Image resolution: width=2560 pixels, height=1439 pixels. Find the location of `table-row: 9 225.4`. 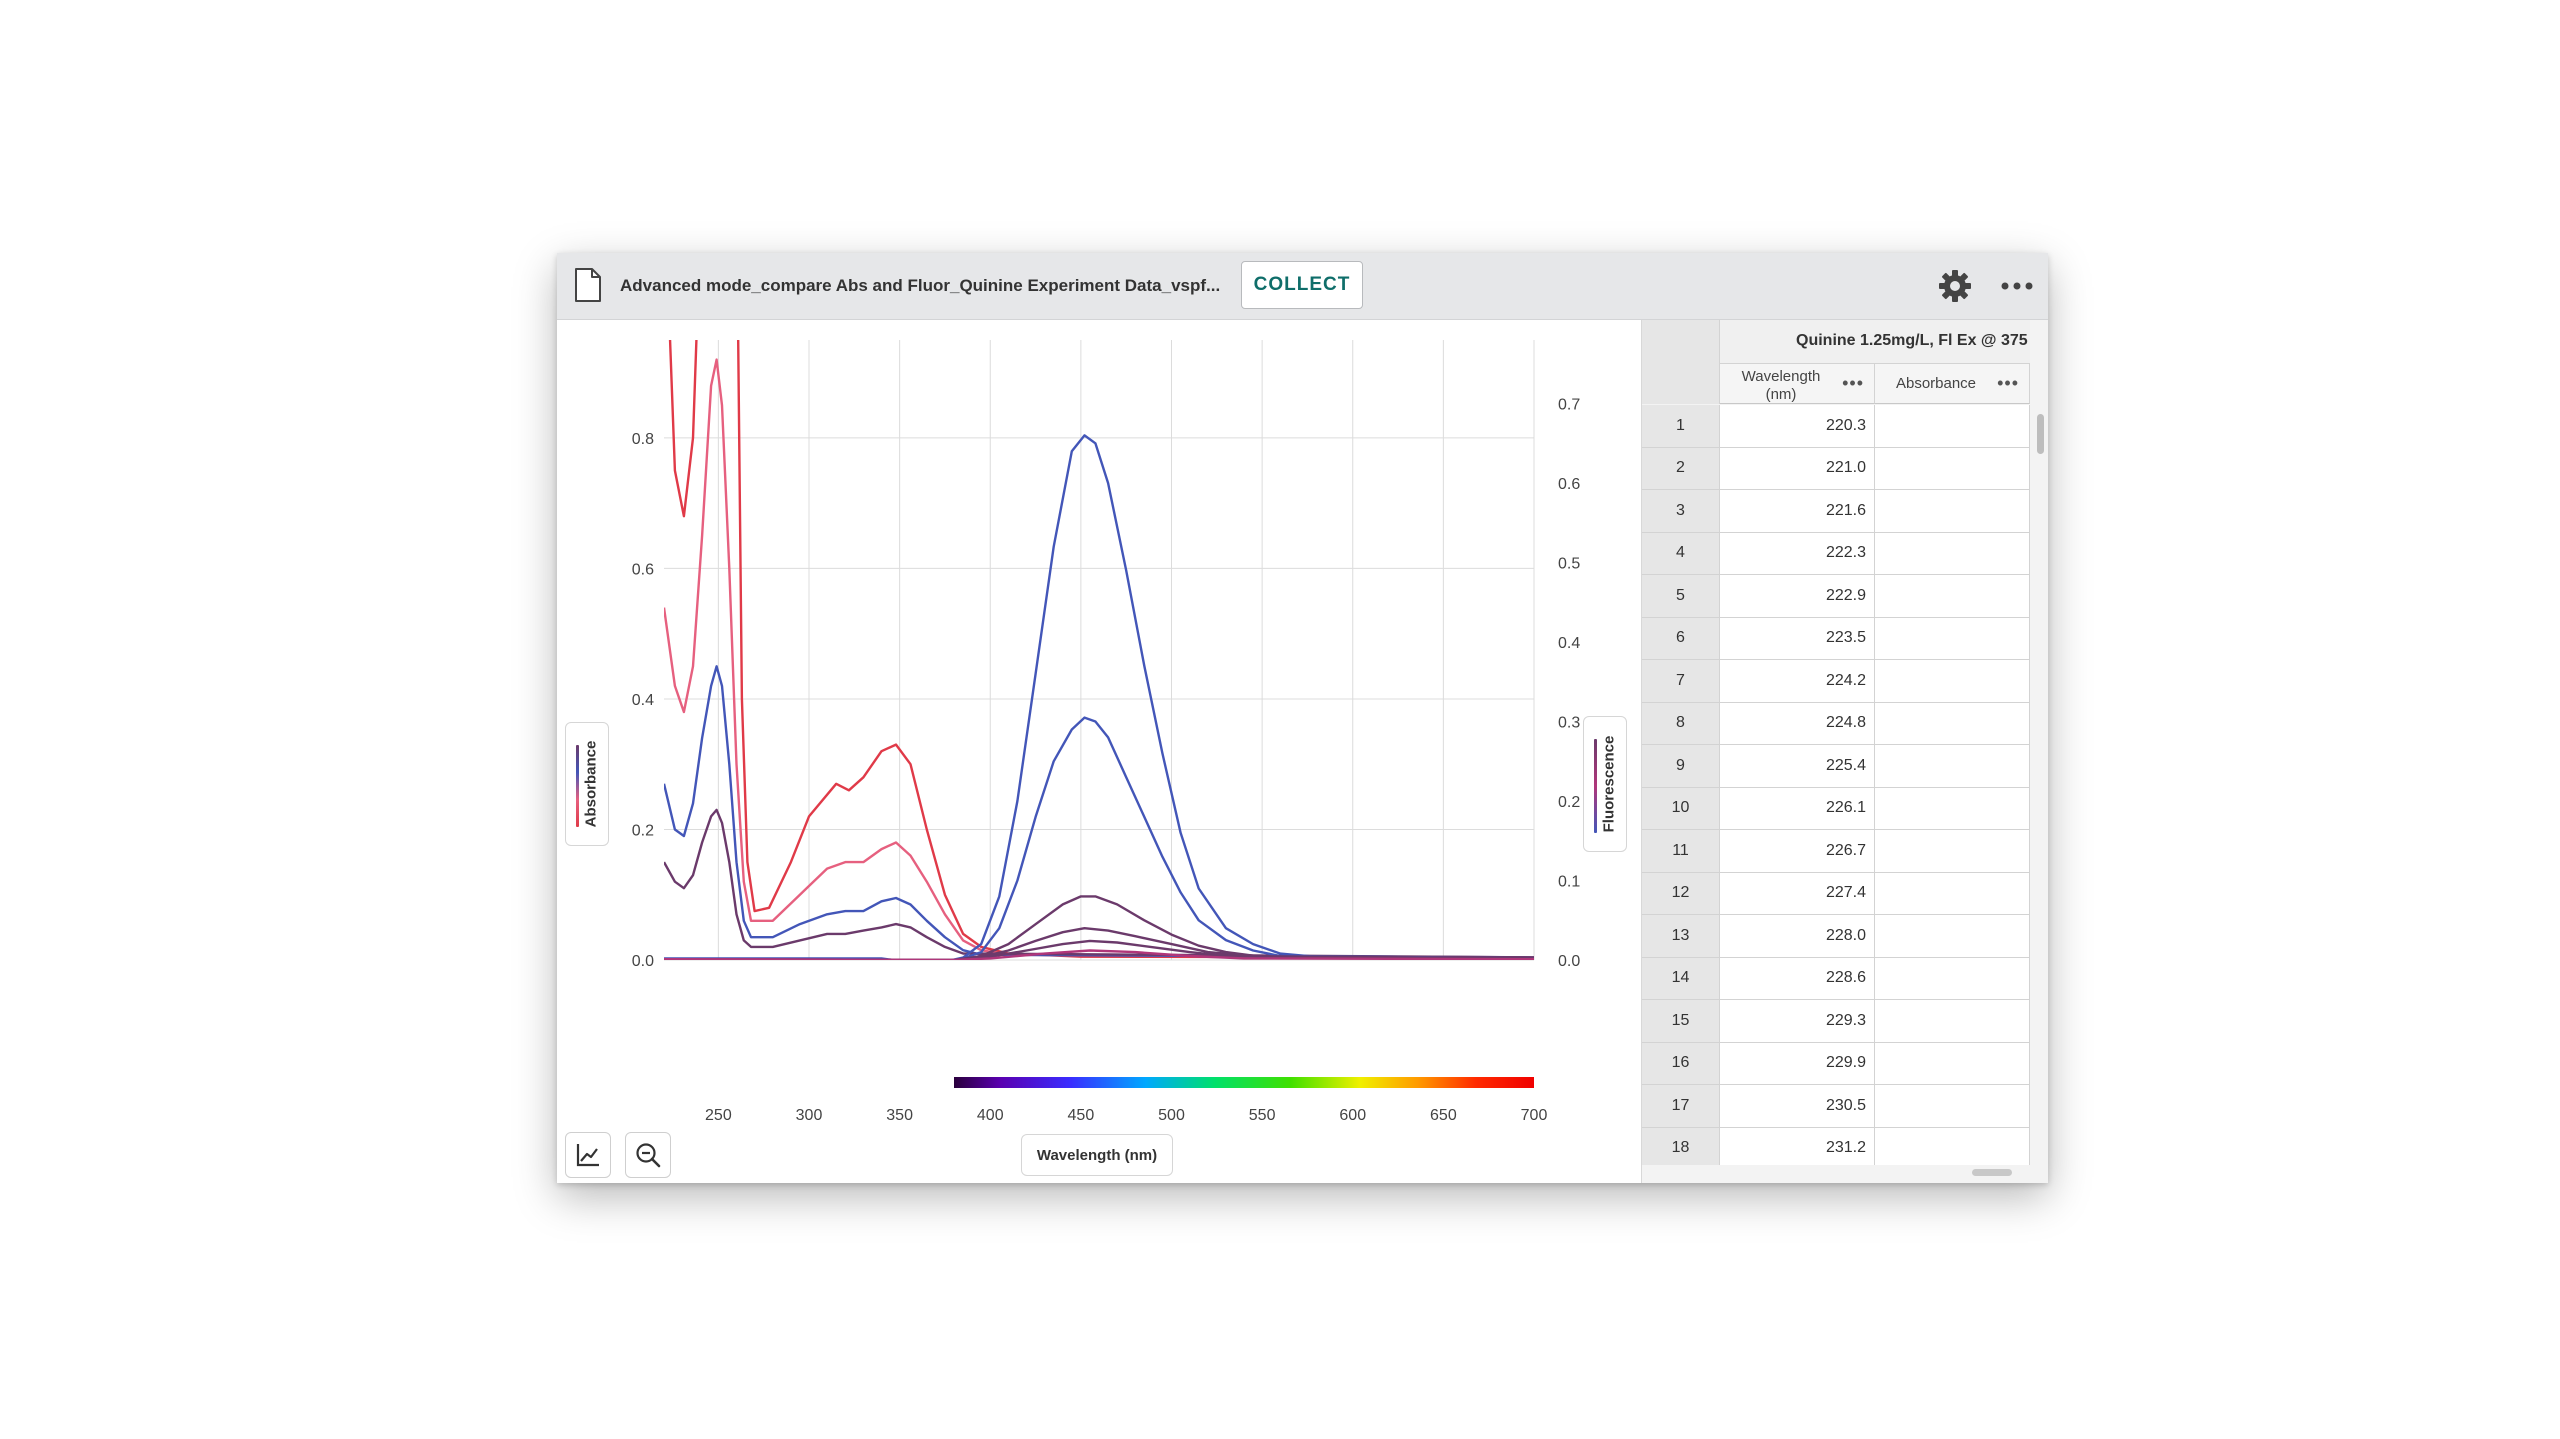

table-row: 9 225.4 is located at coordinates (1836, 766).